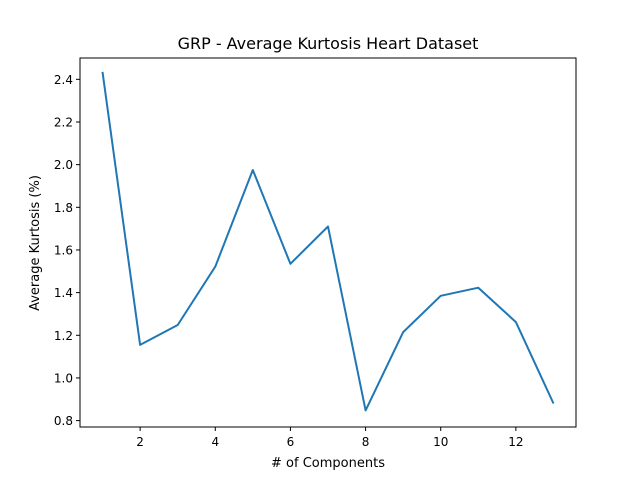 This screenshot has height=484, width=640. I want to click on x-tick-label: 12, so click(515, 442).